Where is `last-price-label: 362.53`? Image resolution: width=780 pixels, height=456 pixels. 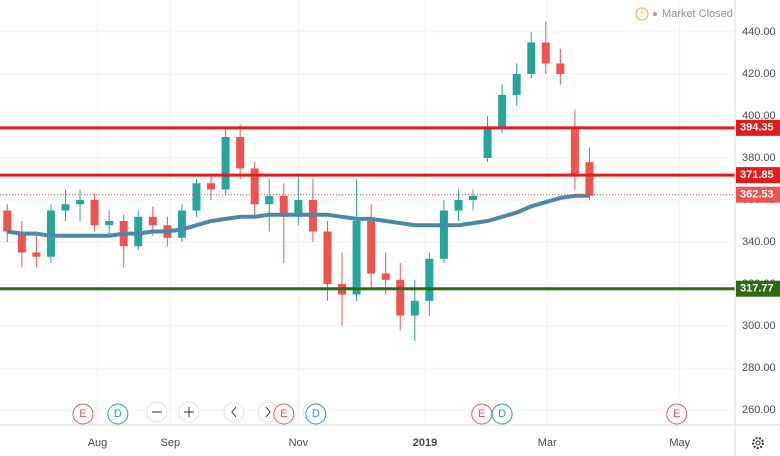
last-price-label: 362.53 is located at coordinates (757, 195).